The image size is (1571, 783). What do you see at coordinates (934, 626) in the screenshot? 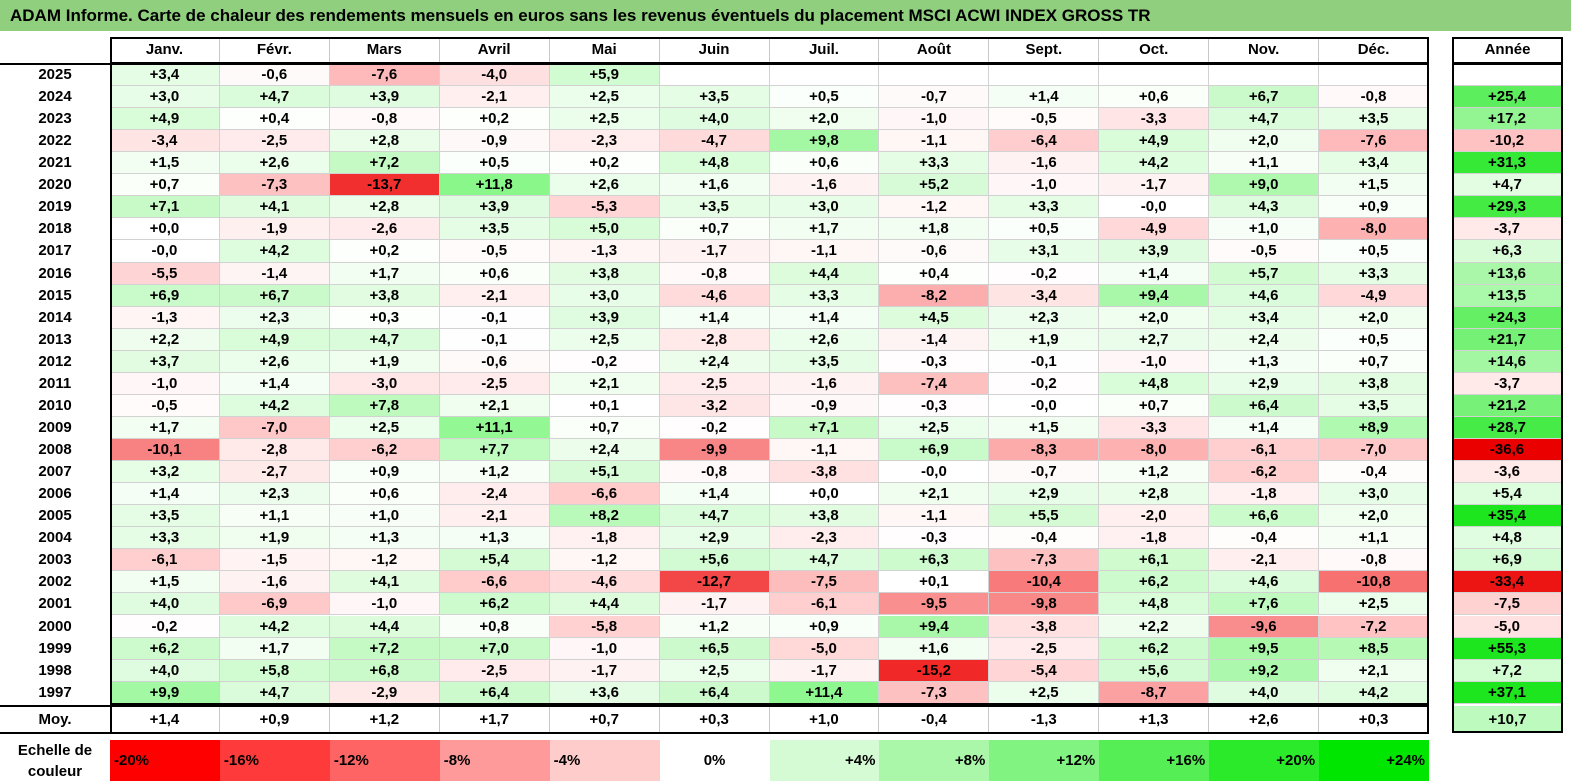
I see `heatmap-cell: +9,4` at bounding box center [934, 626].